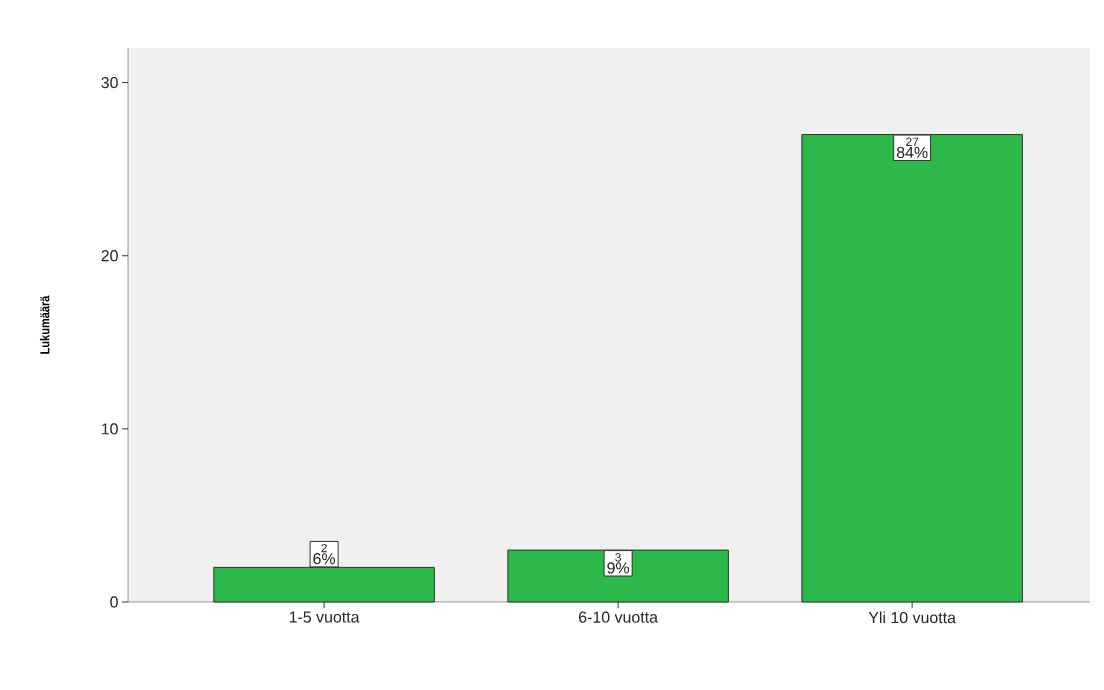 Image resolution: width=1104 pixels, height=690 pixels. What do you see at coordinates (324, 617) in the screenshot?
I see `x-tick-label: 1-5 vuotta` at bounding box center [324, 617].